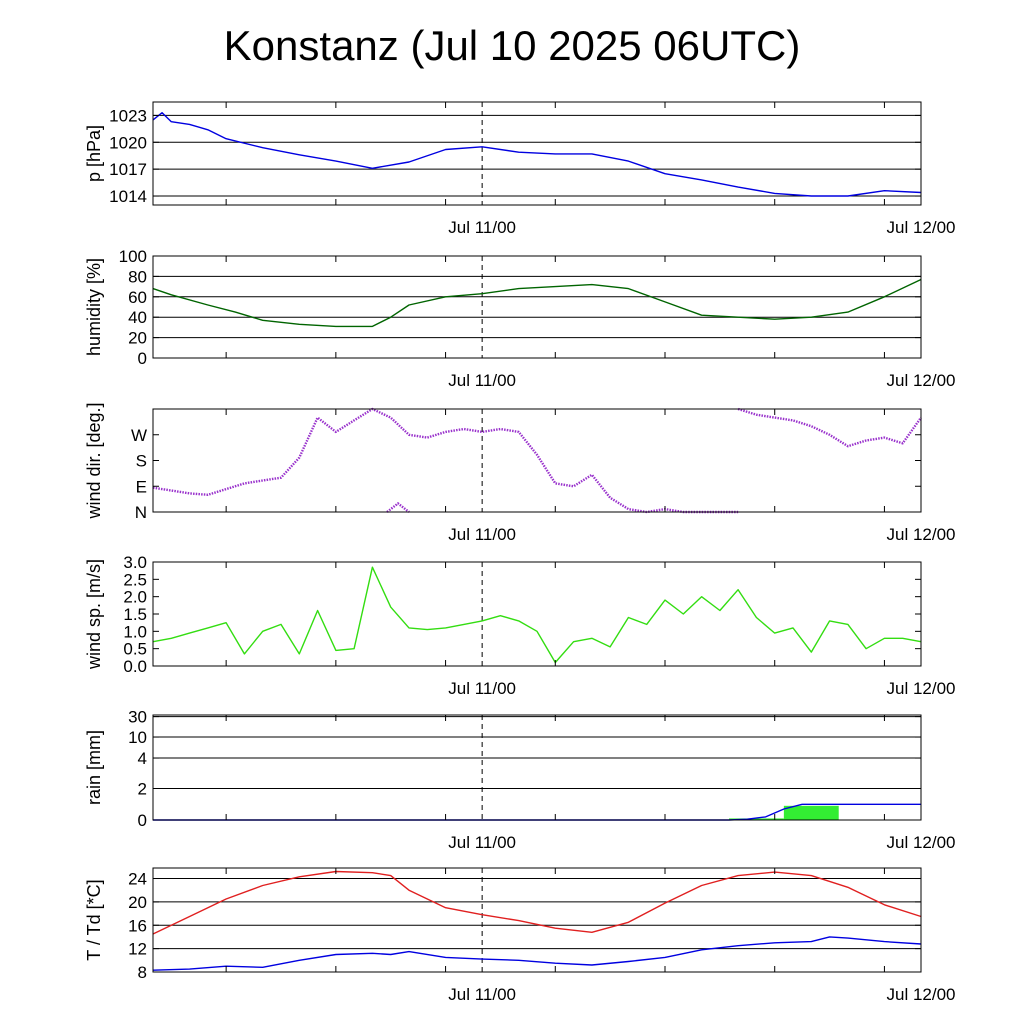 The image size is (1024, 1024). I want to click on y-tick-label: 1020, so click(128, 142).